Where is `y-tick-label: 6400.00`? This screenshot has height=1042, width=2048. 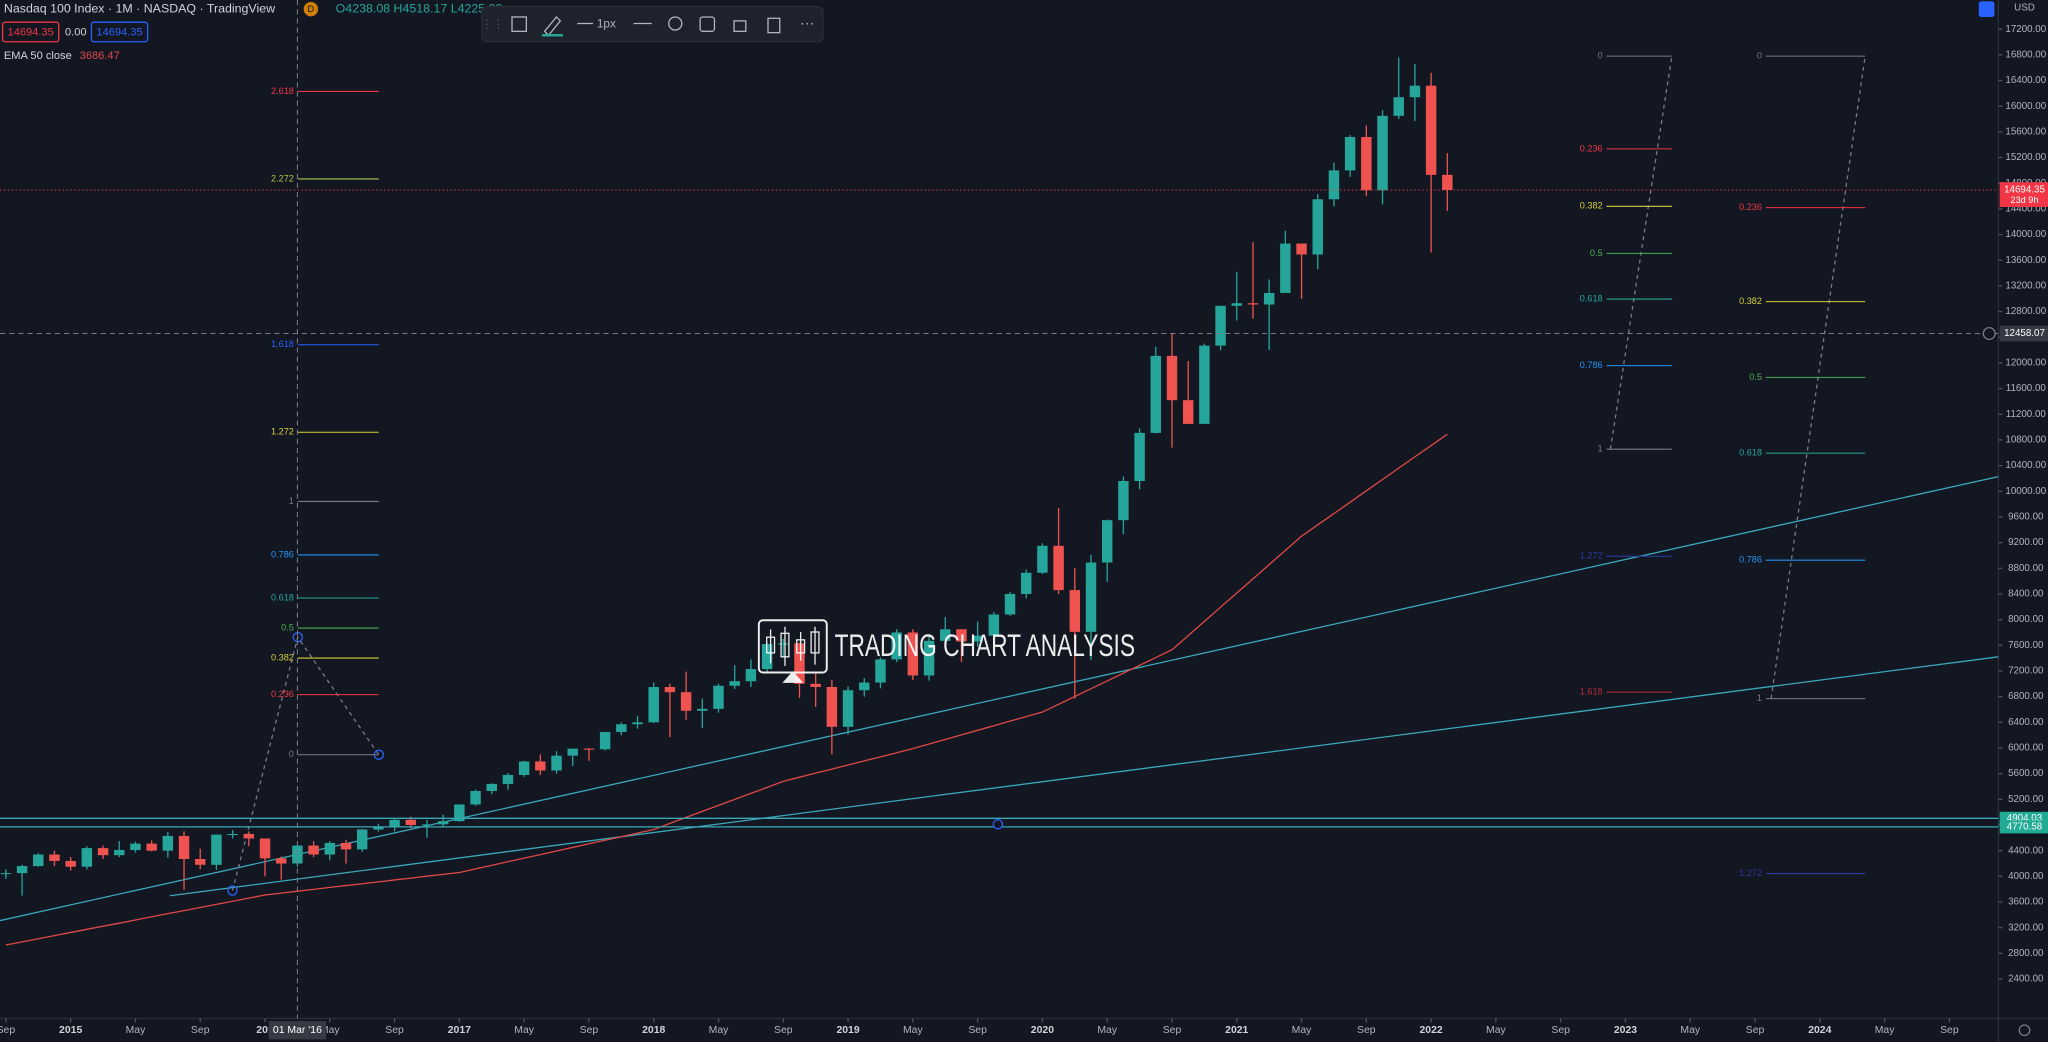 y-tick-label: 6400.00 is located at coordinates (2026, 722).